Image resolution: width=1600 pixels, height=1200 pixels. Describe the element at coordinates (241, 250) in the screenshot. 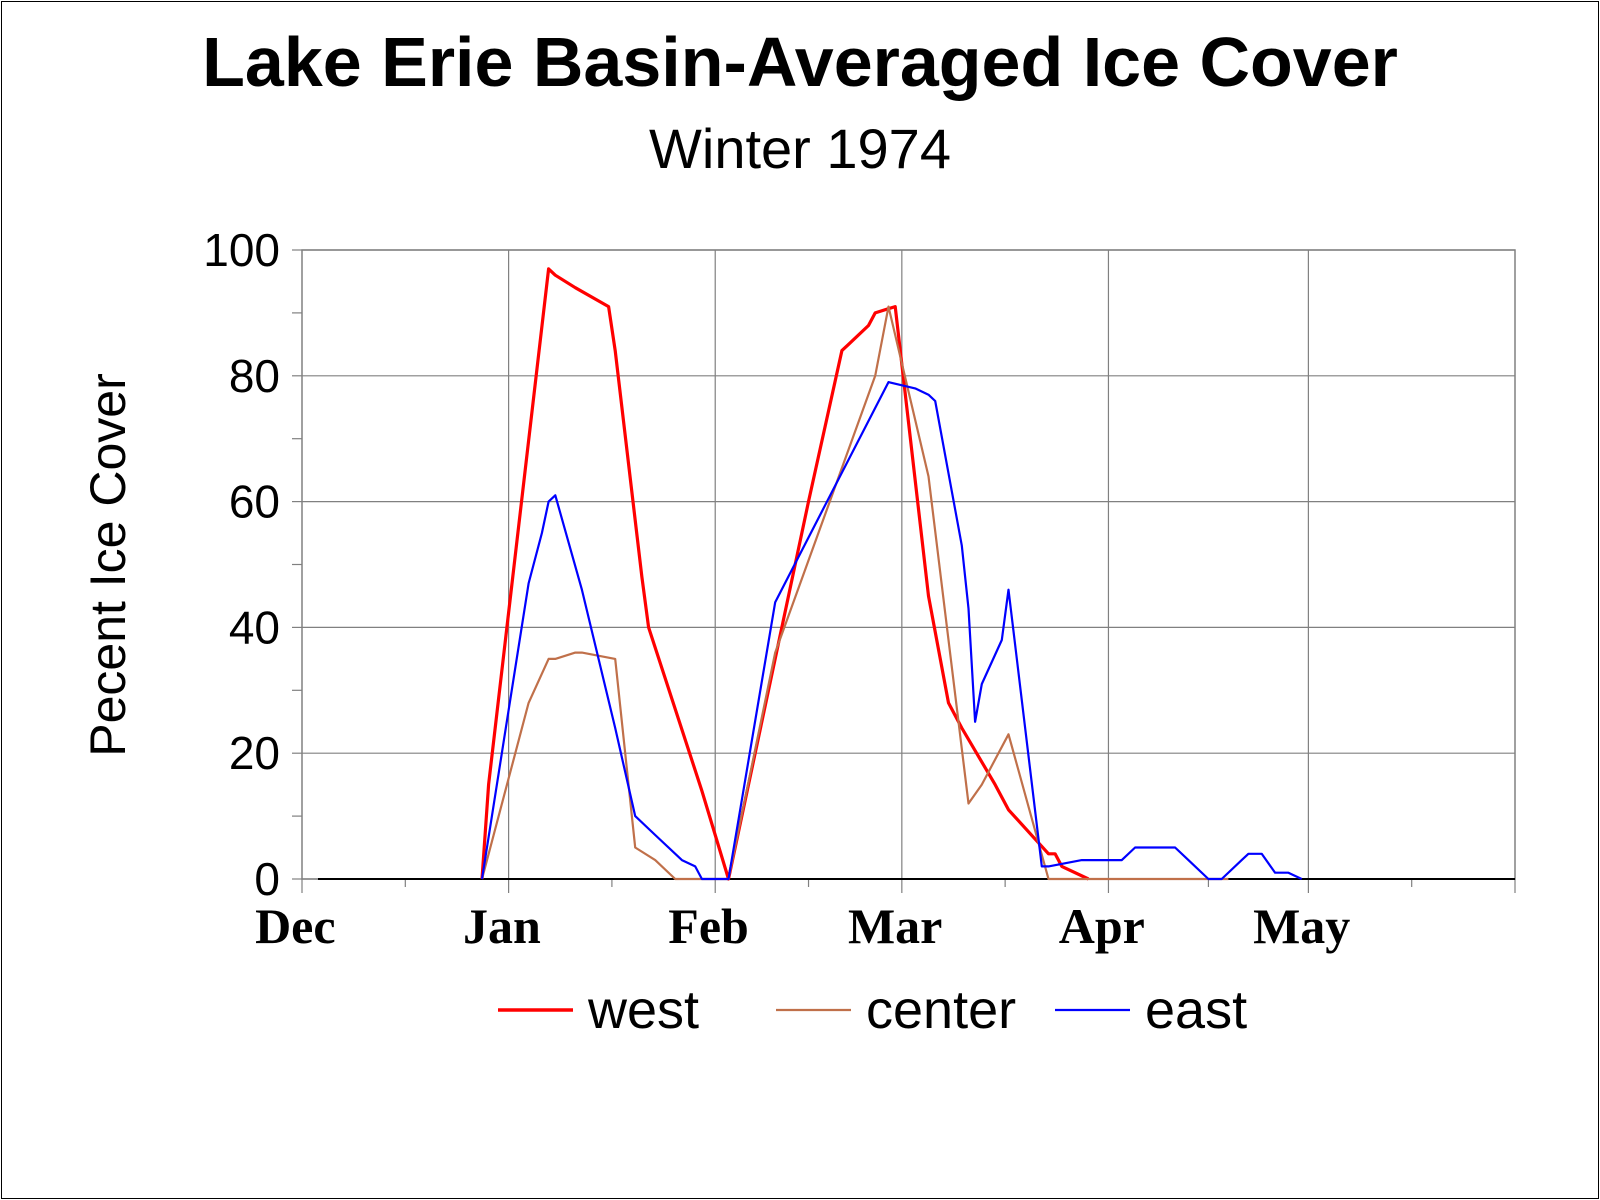

I see `y-tick-label: 100` at that location.